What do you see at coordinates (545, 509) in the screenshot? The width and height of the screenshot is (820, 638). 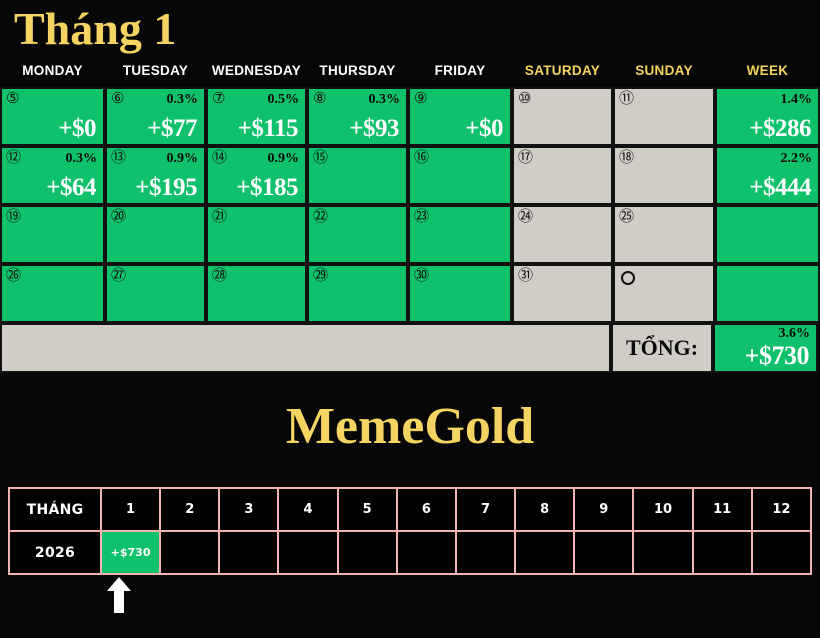 I see `month-header-cell: 8` at bounding box center [545, 509].